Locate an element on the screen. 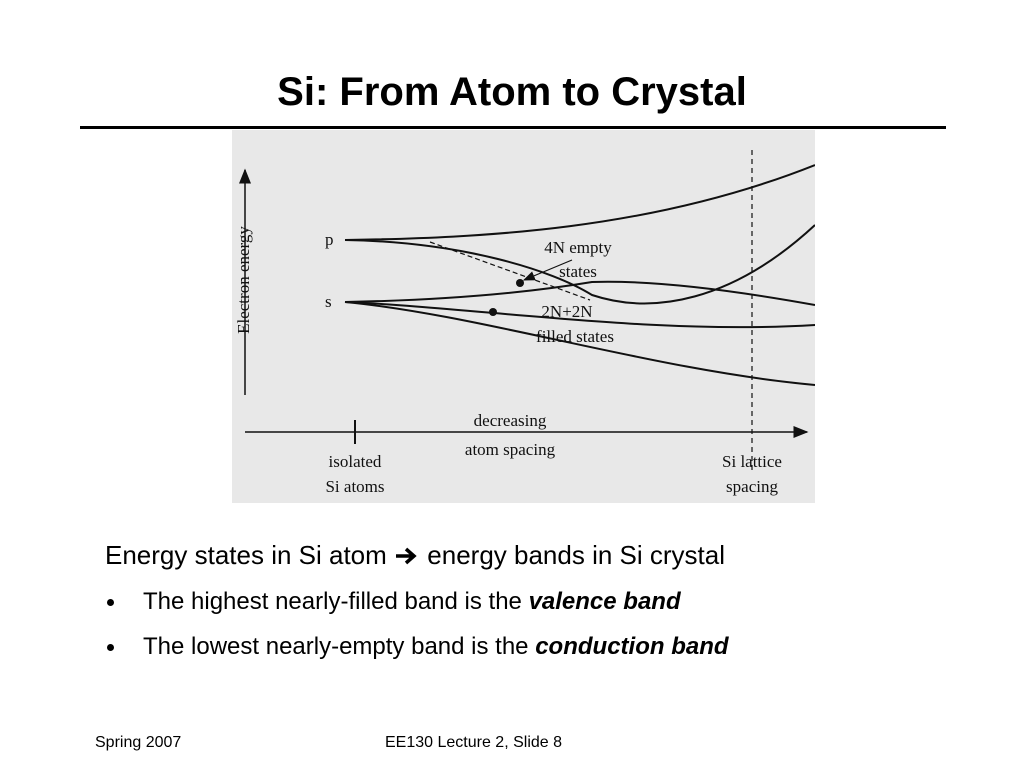  heading-right: energy bands in Si crystal is located at coordinates (576, 555).